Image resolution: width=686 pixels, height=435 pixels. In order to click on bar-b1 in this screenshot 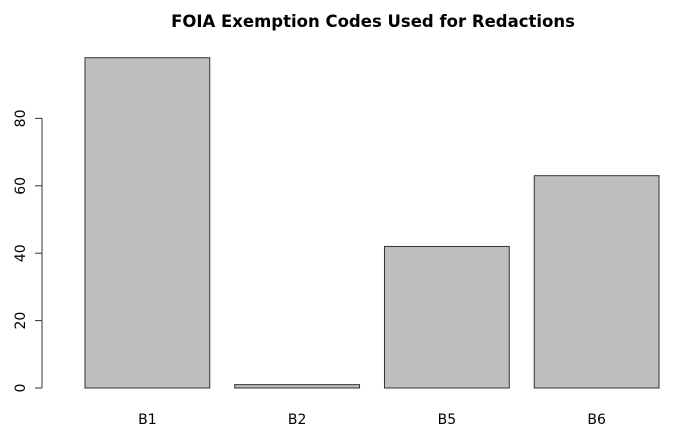, I will do `click(147, 223)`.